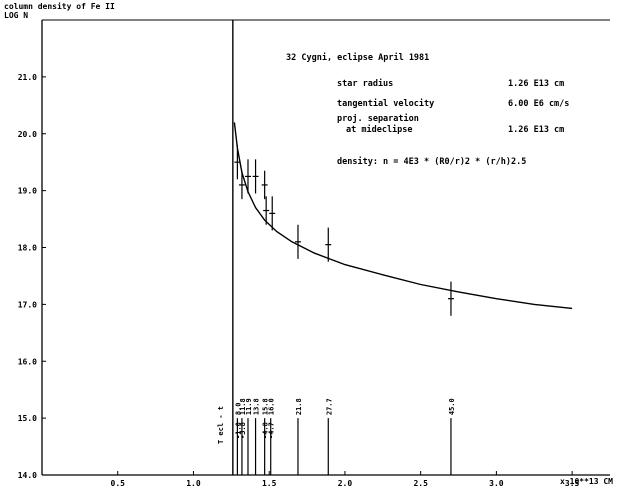 The width and height of the screenshot is (624, 493). Describe the element at coordinates (243, 406) in the screenshot. I see `day-marker-label: 11.8` at that location.